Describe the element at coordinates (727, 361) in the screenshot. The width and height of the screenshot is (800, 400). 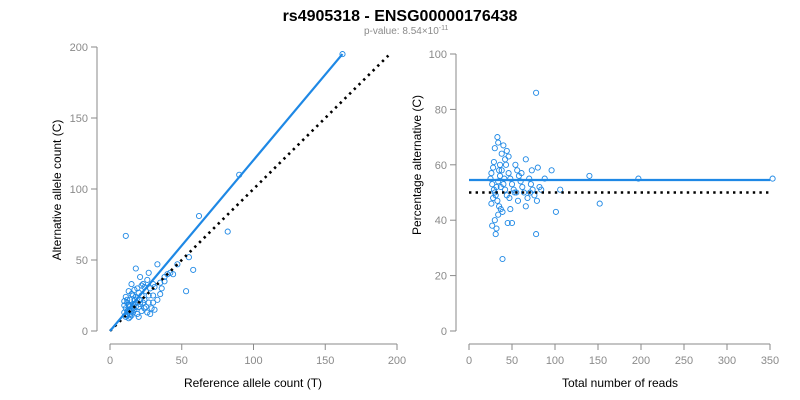
I see `right-x-tick-label: 300` at that location.